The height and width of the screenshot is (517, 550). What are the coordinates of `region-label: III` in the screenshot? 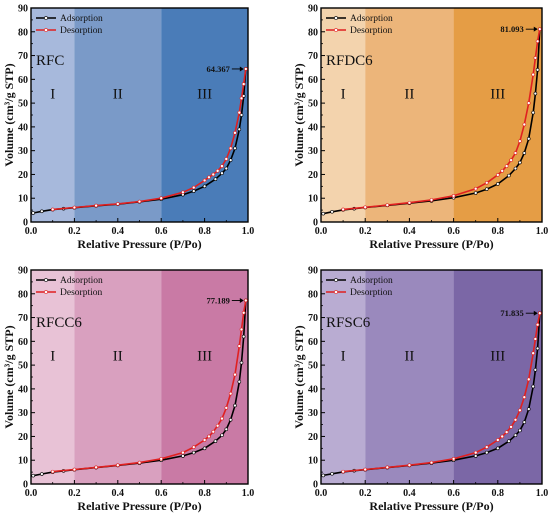 It's located at (497, 356).